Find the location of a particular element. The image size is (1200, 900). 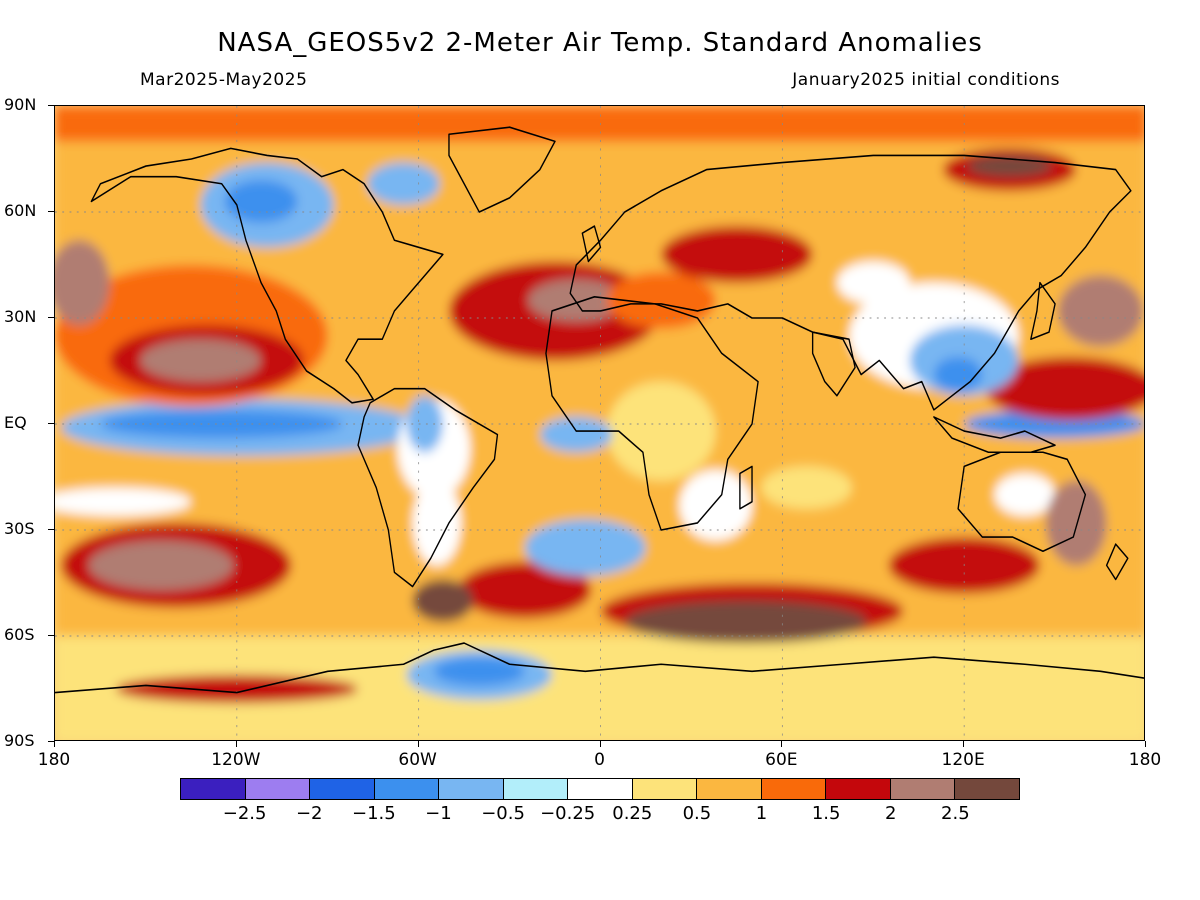

forecast-period: Mar2025-May2025 is located at coordinates (224, 80).